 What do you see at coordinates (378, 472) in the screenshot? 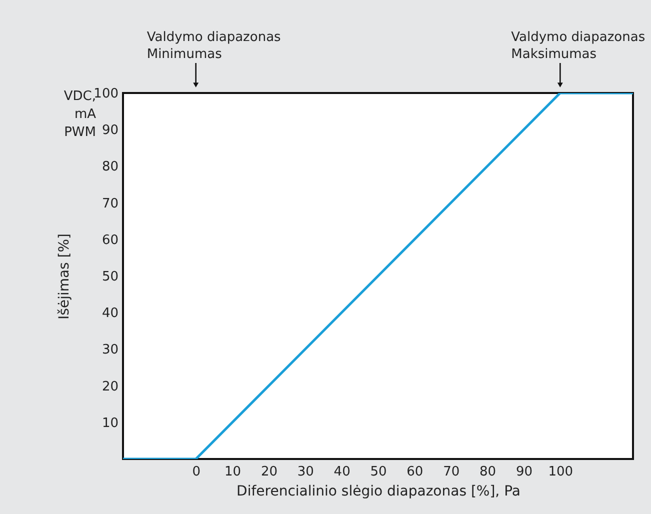
I see `x-tick-label: 50` at bounding box center [378, 472].